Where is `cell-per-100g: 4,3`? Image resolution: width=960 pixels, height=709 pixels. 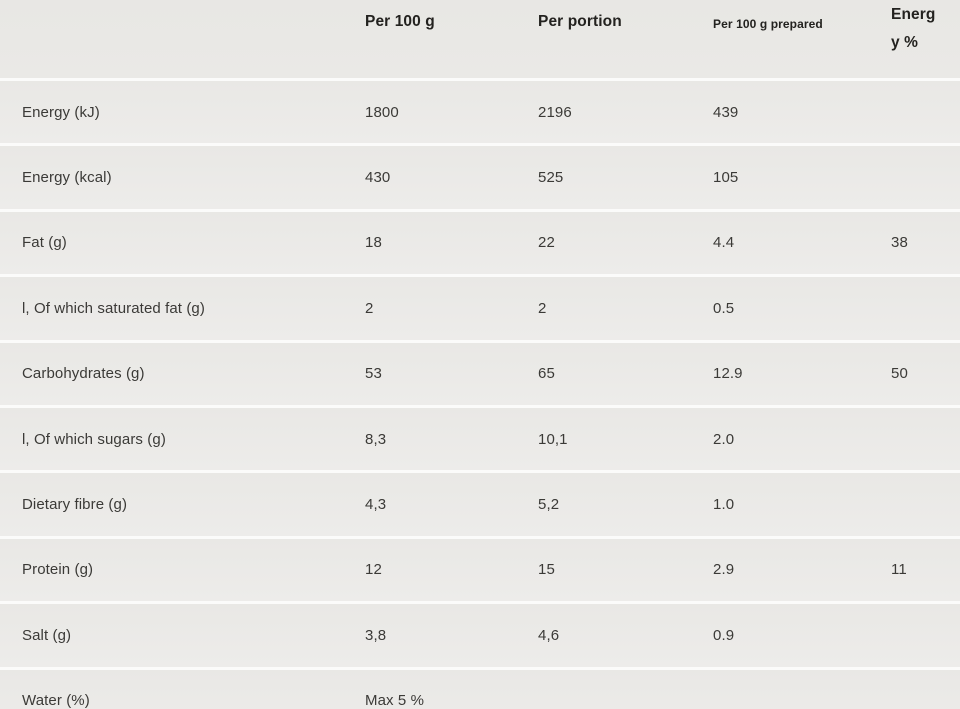
cell-per-100g: 4,3 is located at coordinates (376, 505).